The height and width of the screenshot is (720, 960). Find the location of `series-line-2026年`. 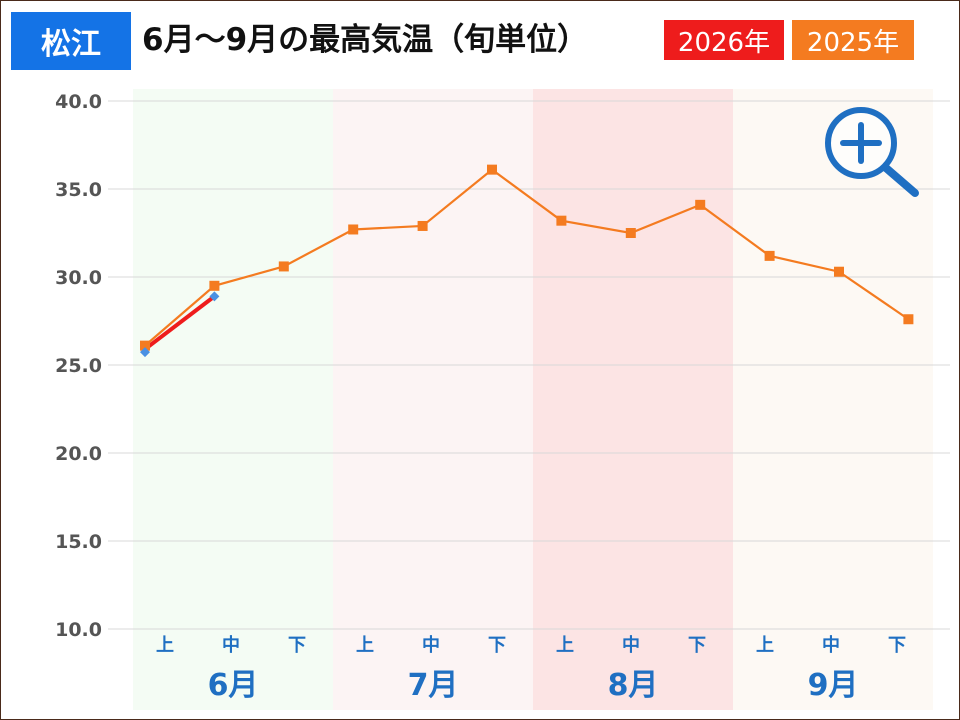

series-line-2026年 is located at coordinates (179, 322).